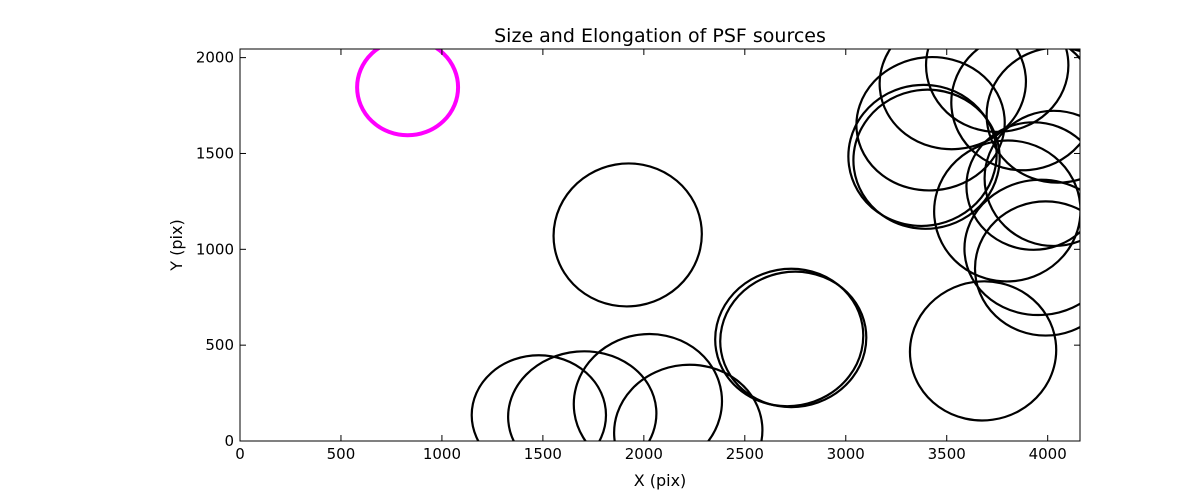 The height and width of the screenshot is (490, 1200). Describe the element at coordinates (660, 480) in the screenshot. I see `x-axis-label: X (pix)` at that location.